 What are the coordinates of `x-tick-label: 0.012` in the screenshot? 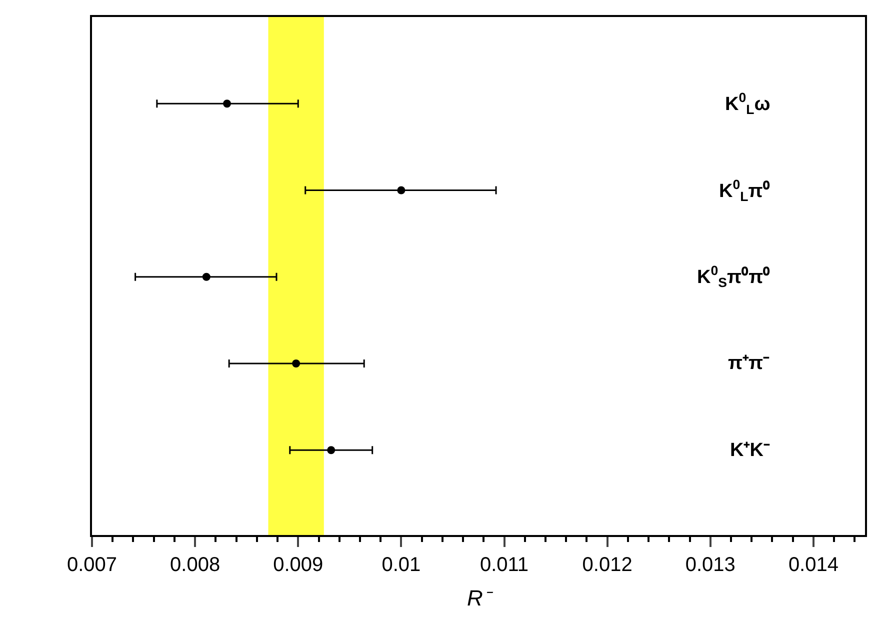 It's located at (607, 565).